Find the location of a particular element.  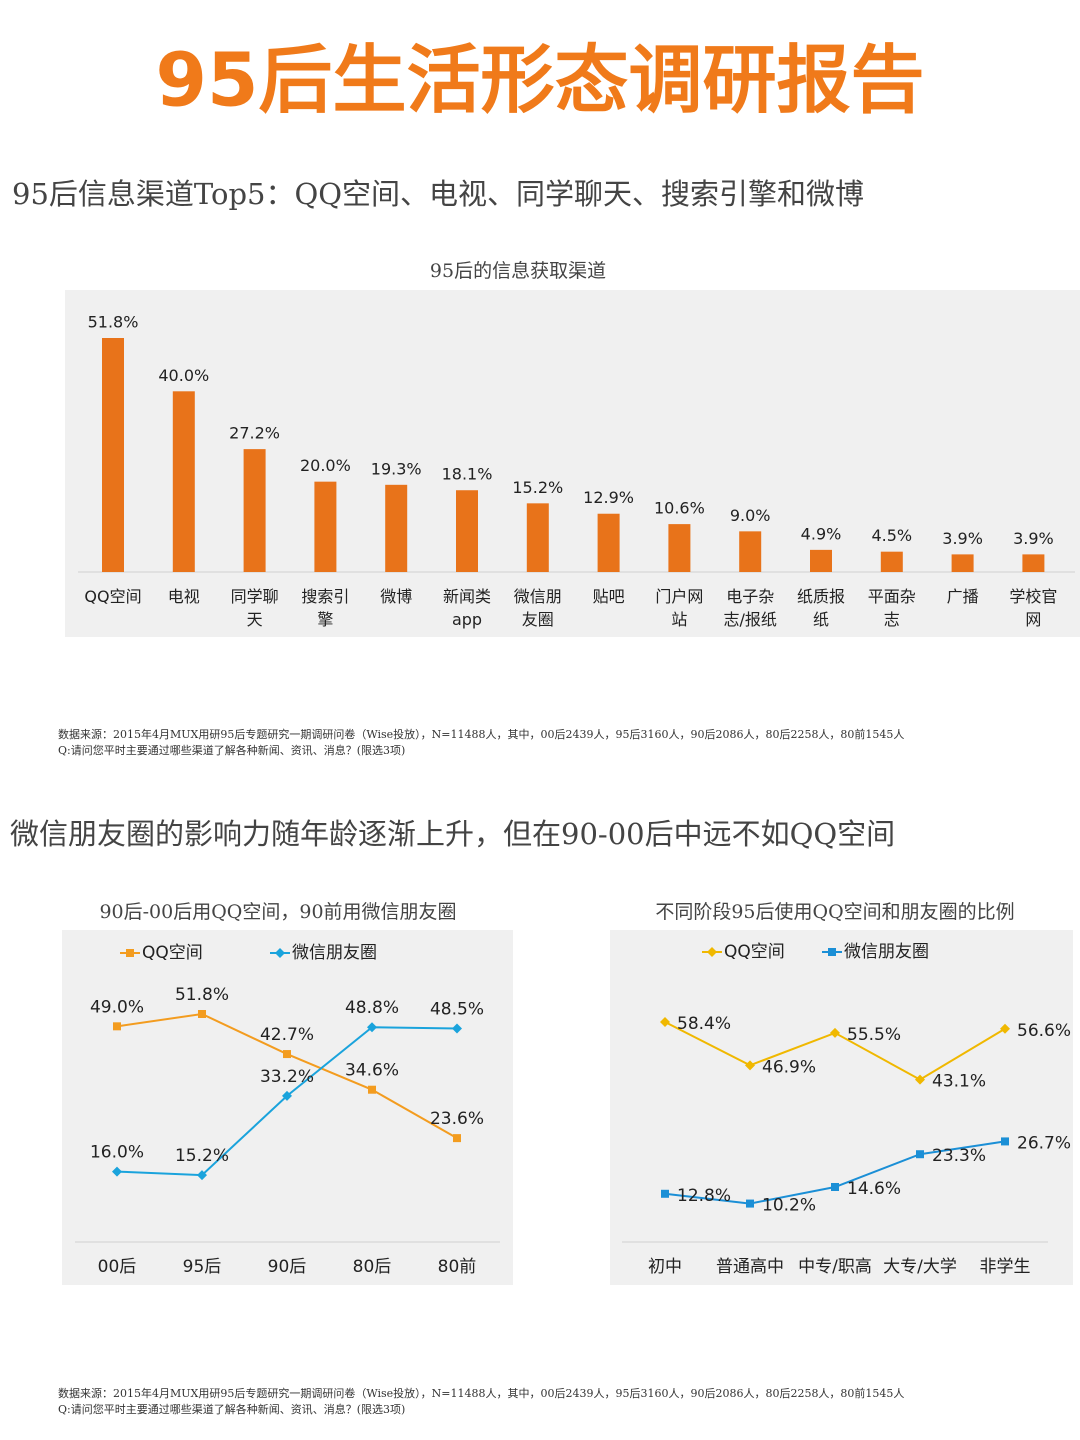

x-tick-label: 门户网站 is located at coordinates (679, 608).